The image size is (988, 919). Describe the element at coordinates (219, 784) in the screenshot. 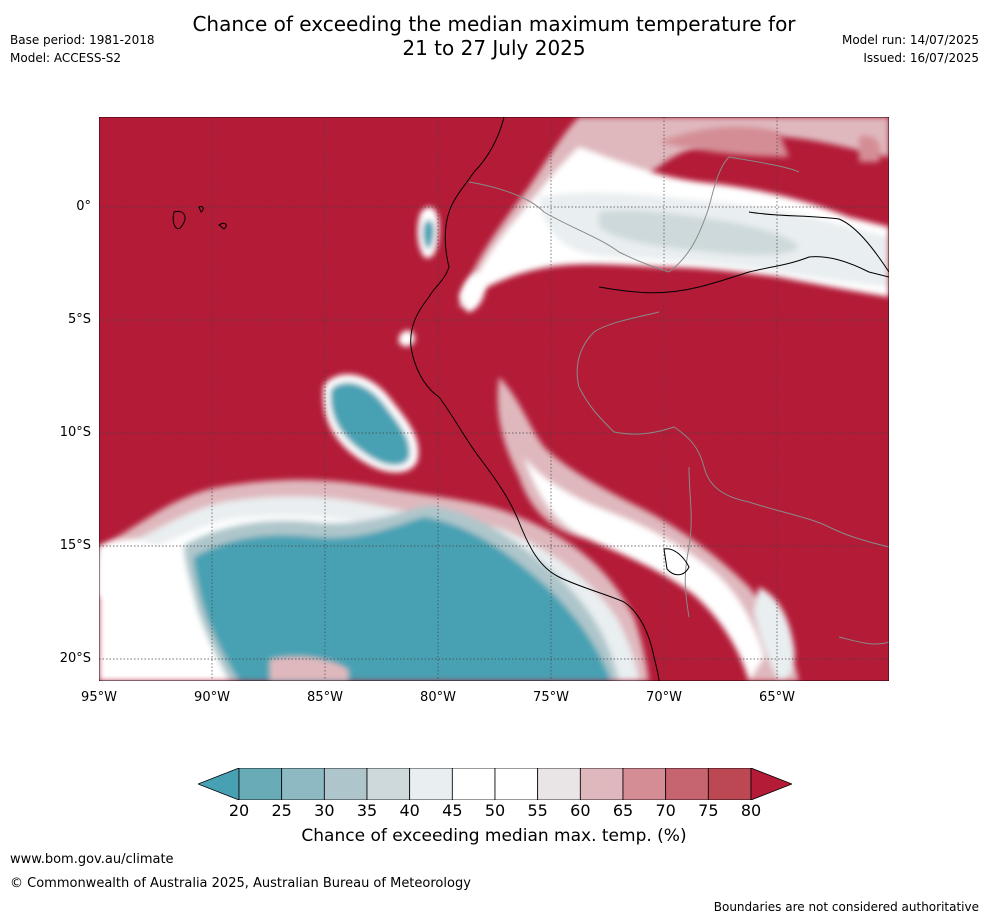

I see `colorbar-extend-low` at that location.